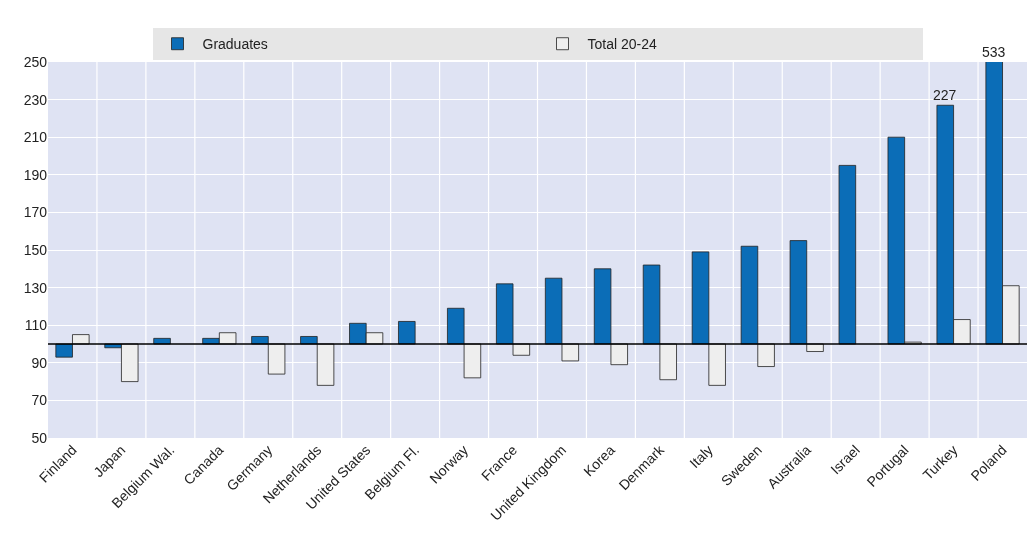 This screenshot has width=1029, height=548. I want to click on y-tick-label: 190, so click(35, 174).